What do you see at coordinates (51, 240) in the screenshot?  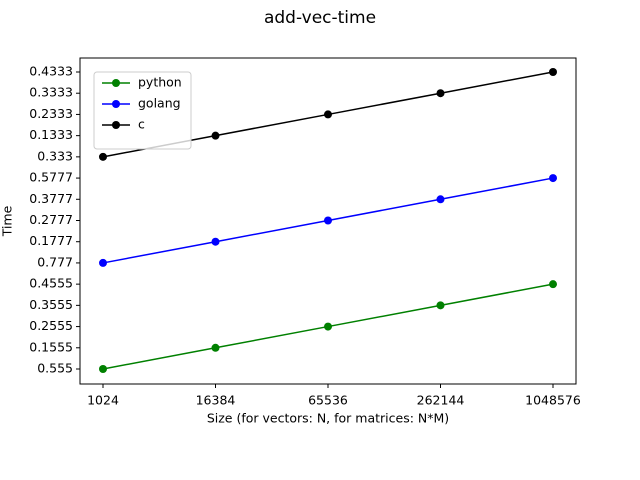 I see `y-tick-label: 0.1777` at bounding box center [51, 240].